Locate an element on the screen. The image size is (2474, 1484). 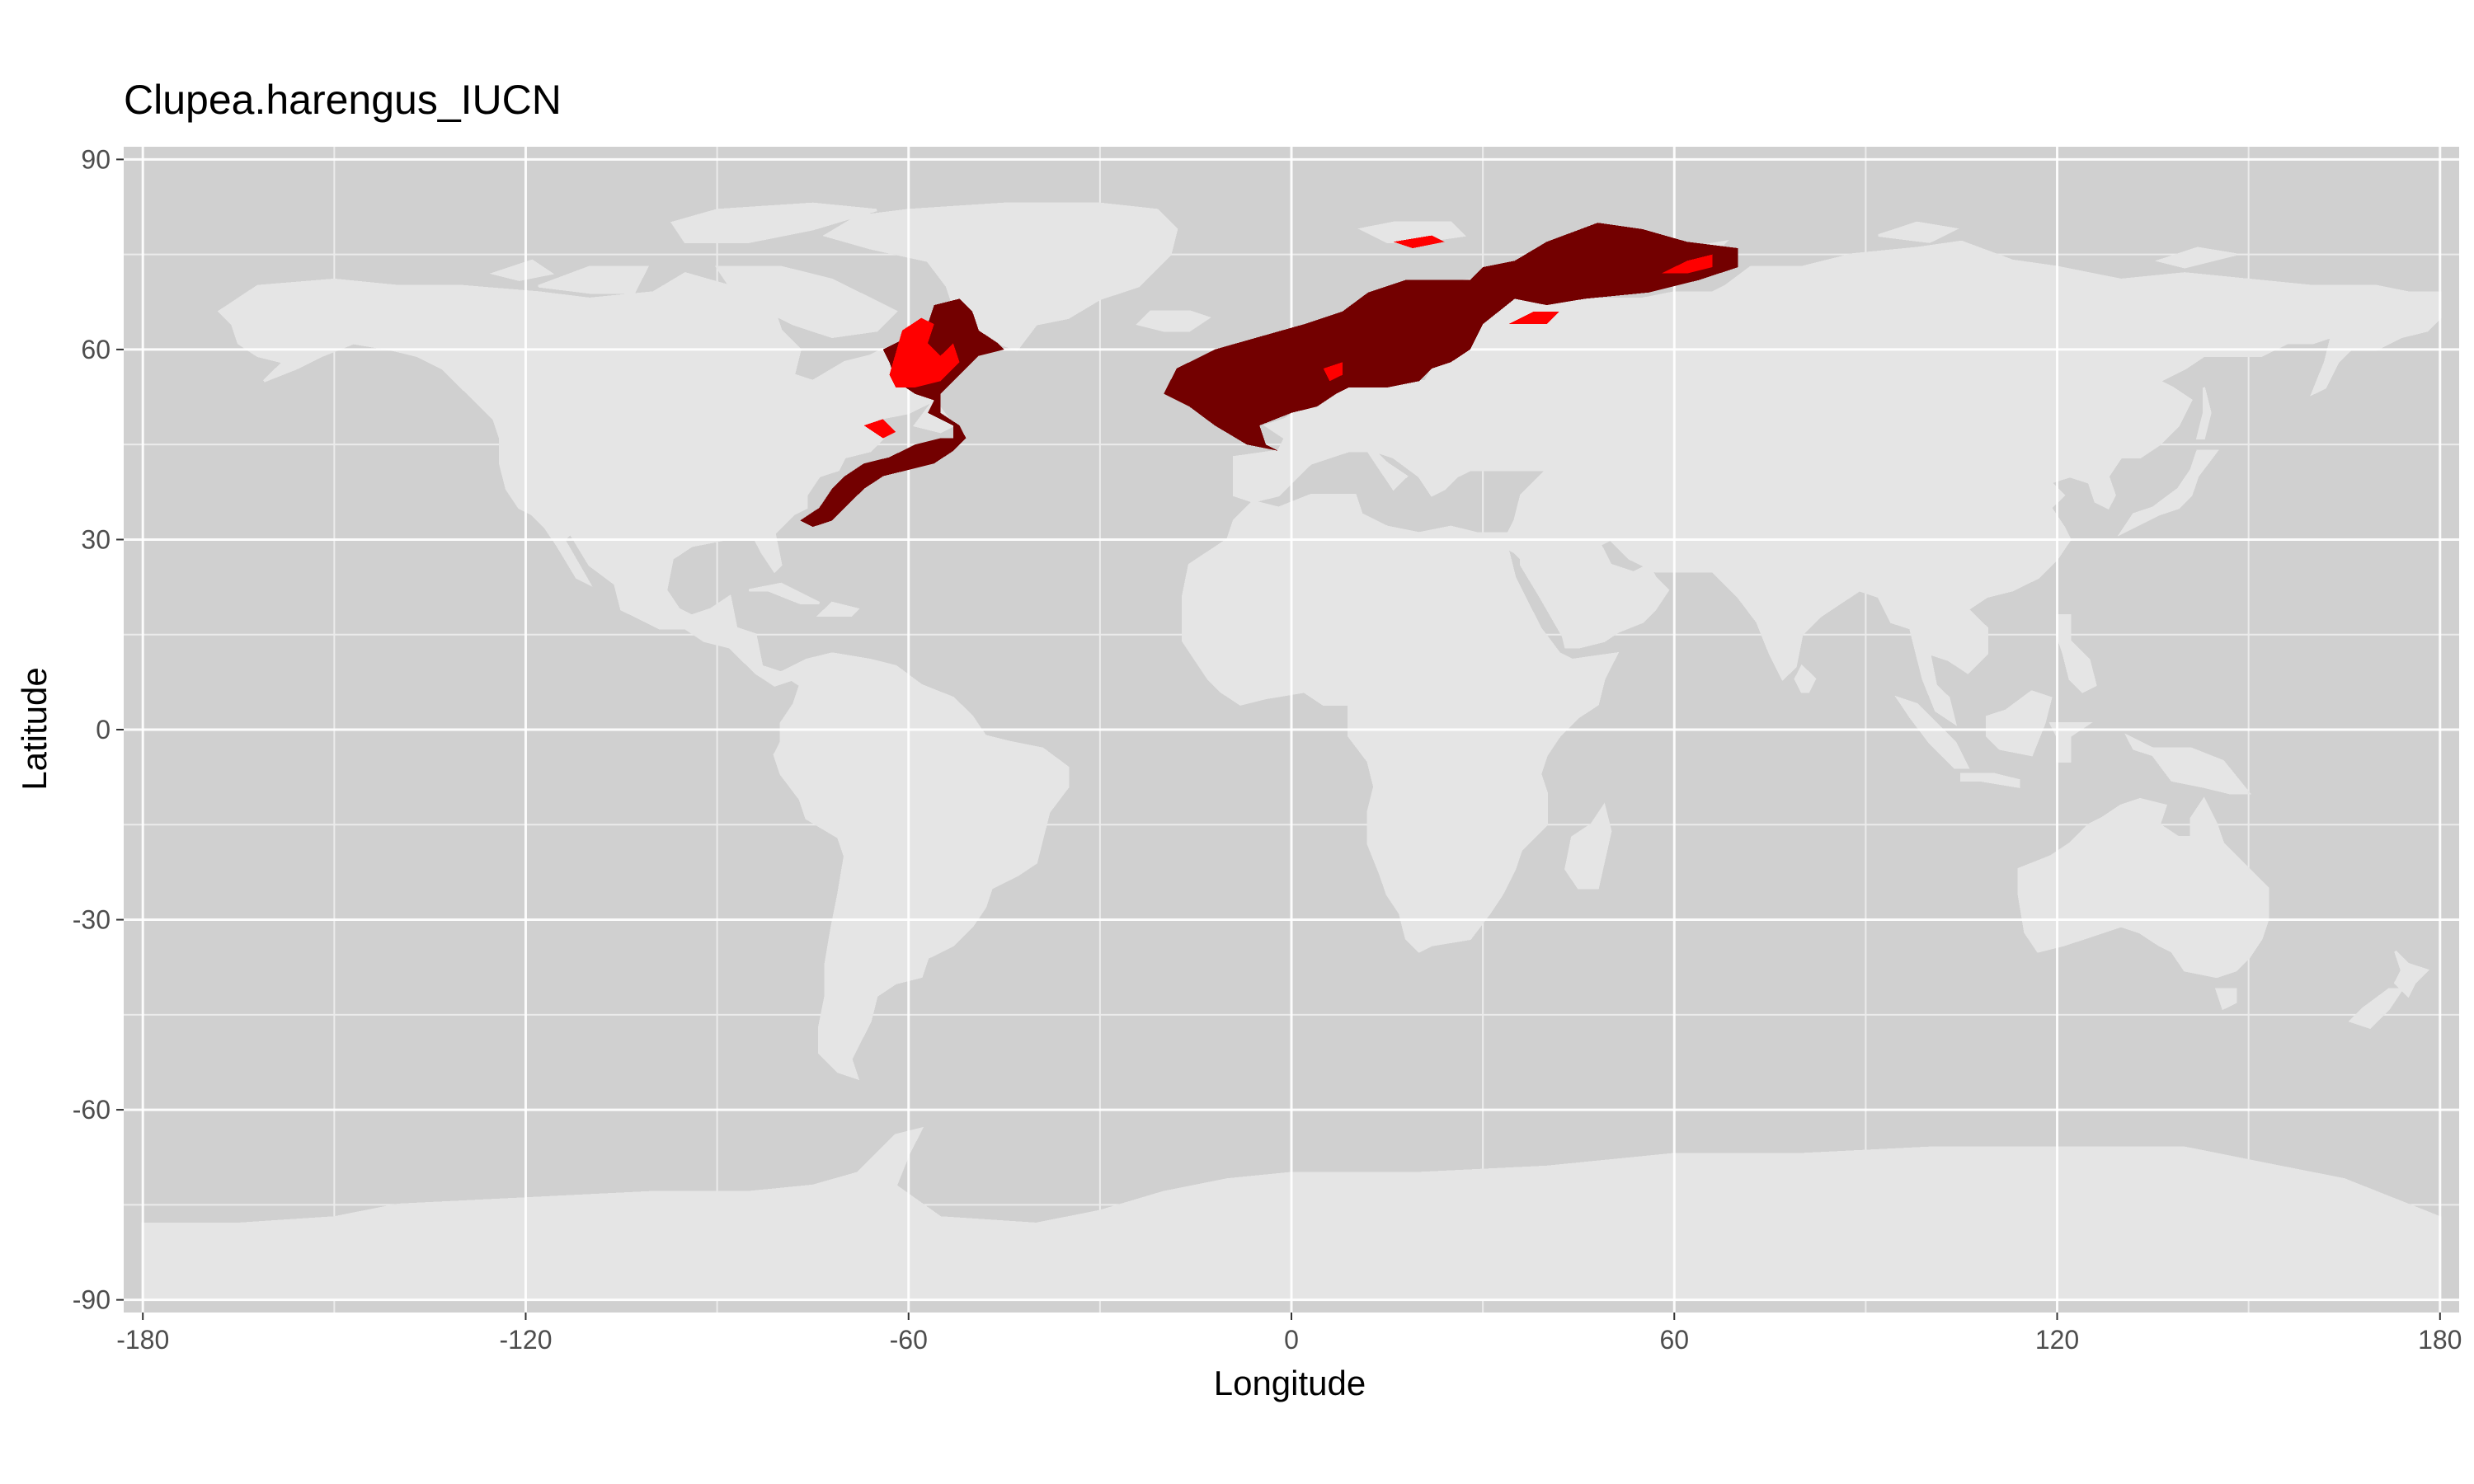
y-tick-label: 60 is located at coordinates (96, 349).